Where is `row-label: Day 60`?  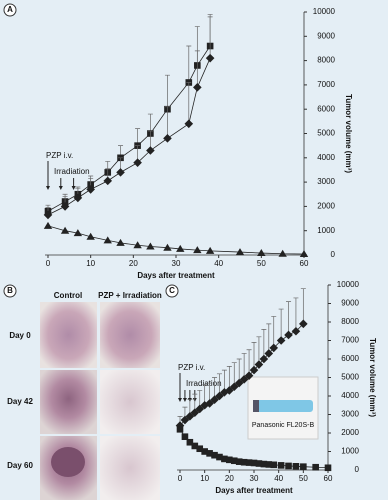 row-label: Day 60 is located at coordinates (20, 465).